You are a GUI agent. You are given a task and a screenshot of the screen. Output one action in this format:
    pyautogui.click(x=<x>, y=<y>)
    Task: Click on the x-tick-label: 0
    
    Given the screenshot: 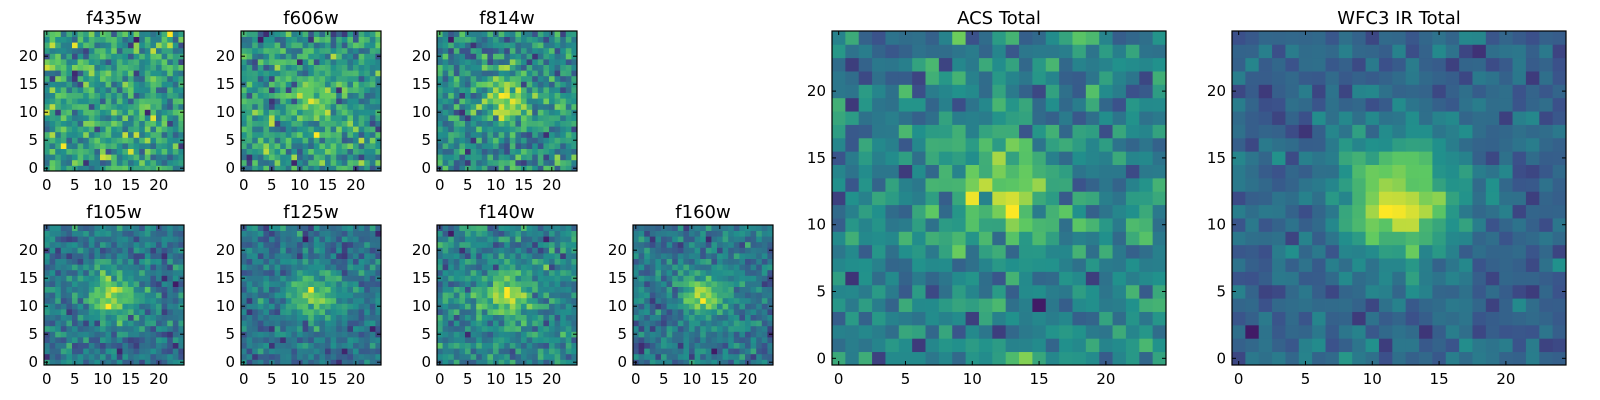 What is the action you would take?
    pyautogui.click(x=440, y=185)
    